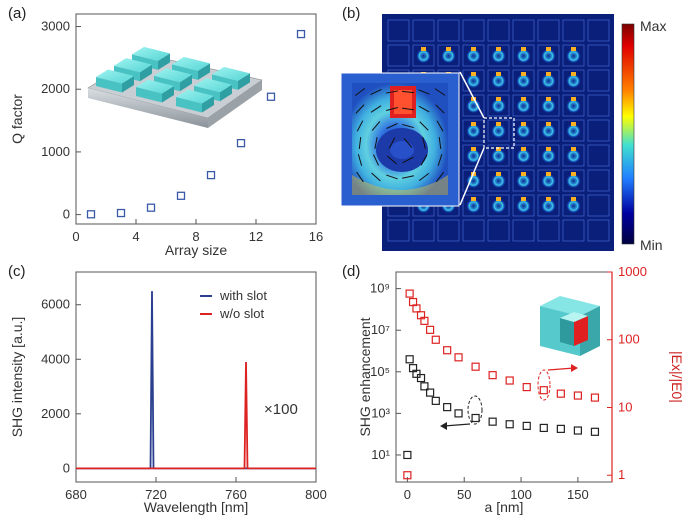 Image resolution: width=683 pixels, height=525 pixels. Describe the element at coordinates (76, 494) in the screenshot. I see `panel-c-xtick-label: 680` at that location.